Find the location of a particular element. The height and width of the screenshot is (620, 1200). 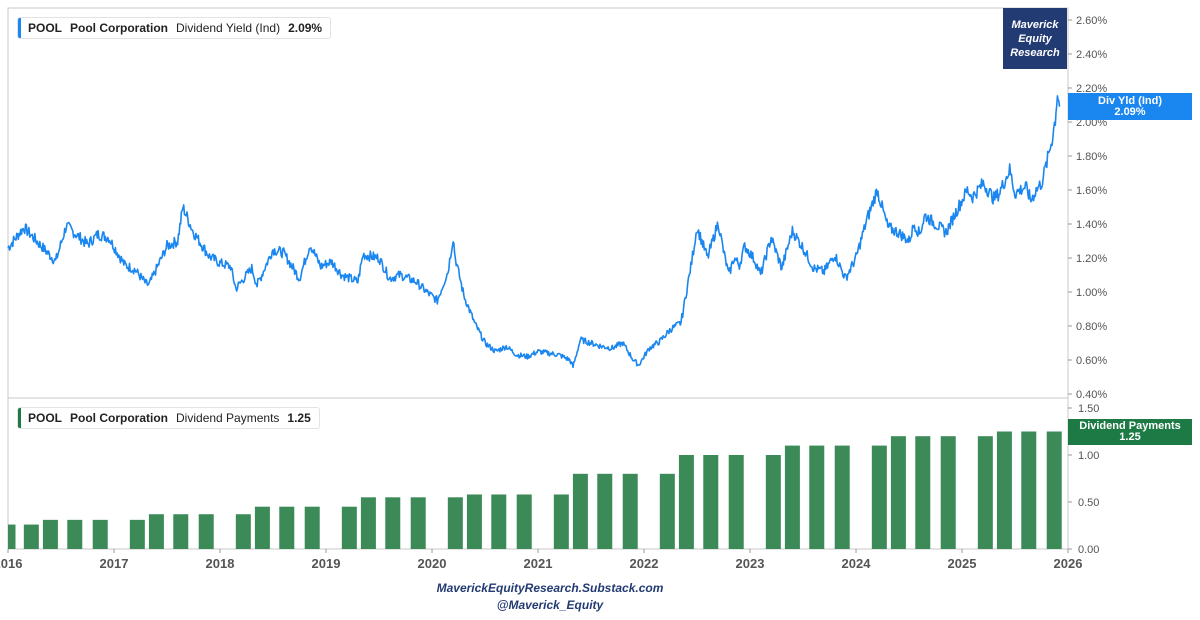

x-axis-tick-label: 2021 is located at coordinates (538, 563).